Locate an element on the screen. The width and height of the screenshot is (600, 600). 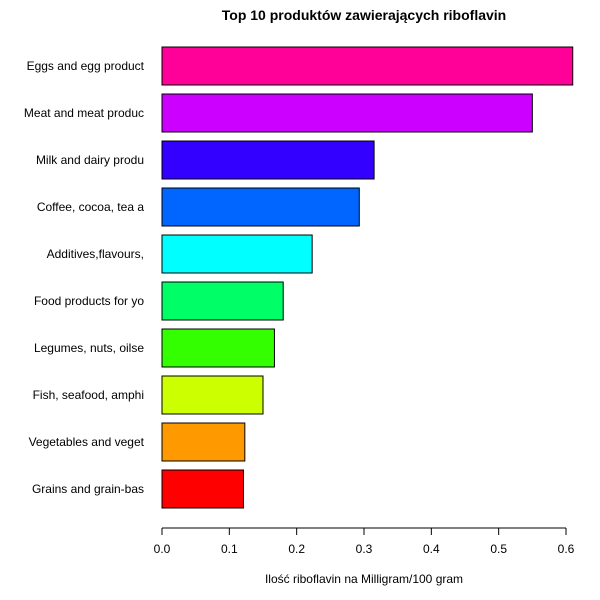
x-tick-label-5: 0.5 is located at coordinates (498, 549).